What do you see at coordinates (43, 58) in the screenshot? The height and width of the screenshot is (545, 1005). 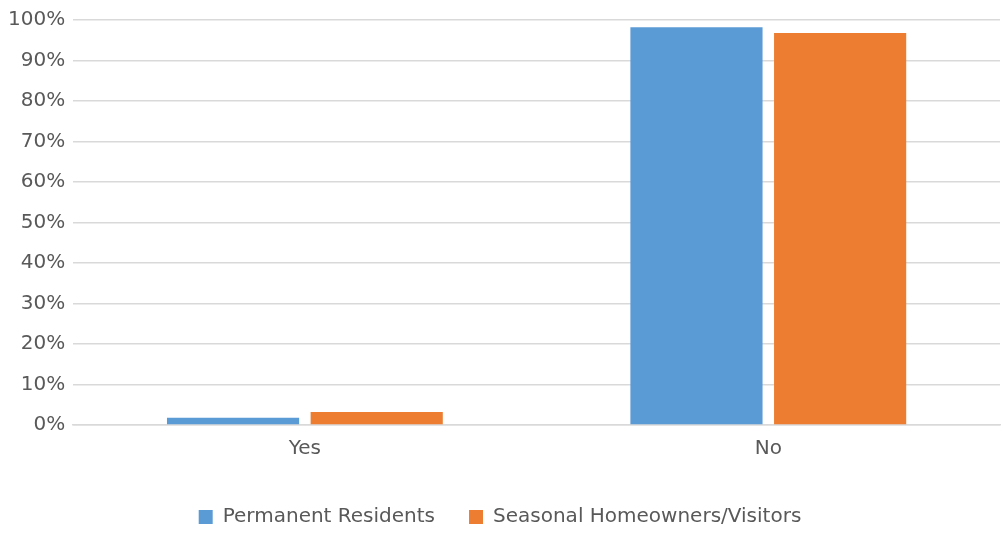 I see `y-tick-label: 90%` at bounding box center [43, 58].